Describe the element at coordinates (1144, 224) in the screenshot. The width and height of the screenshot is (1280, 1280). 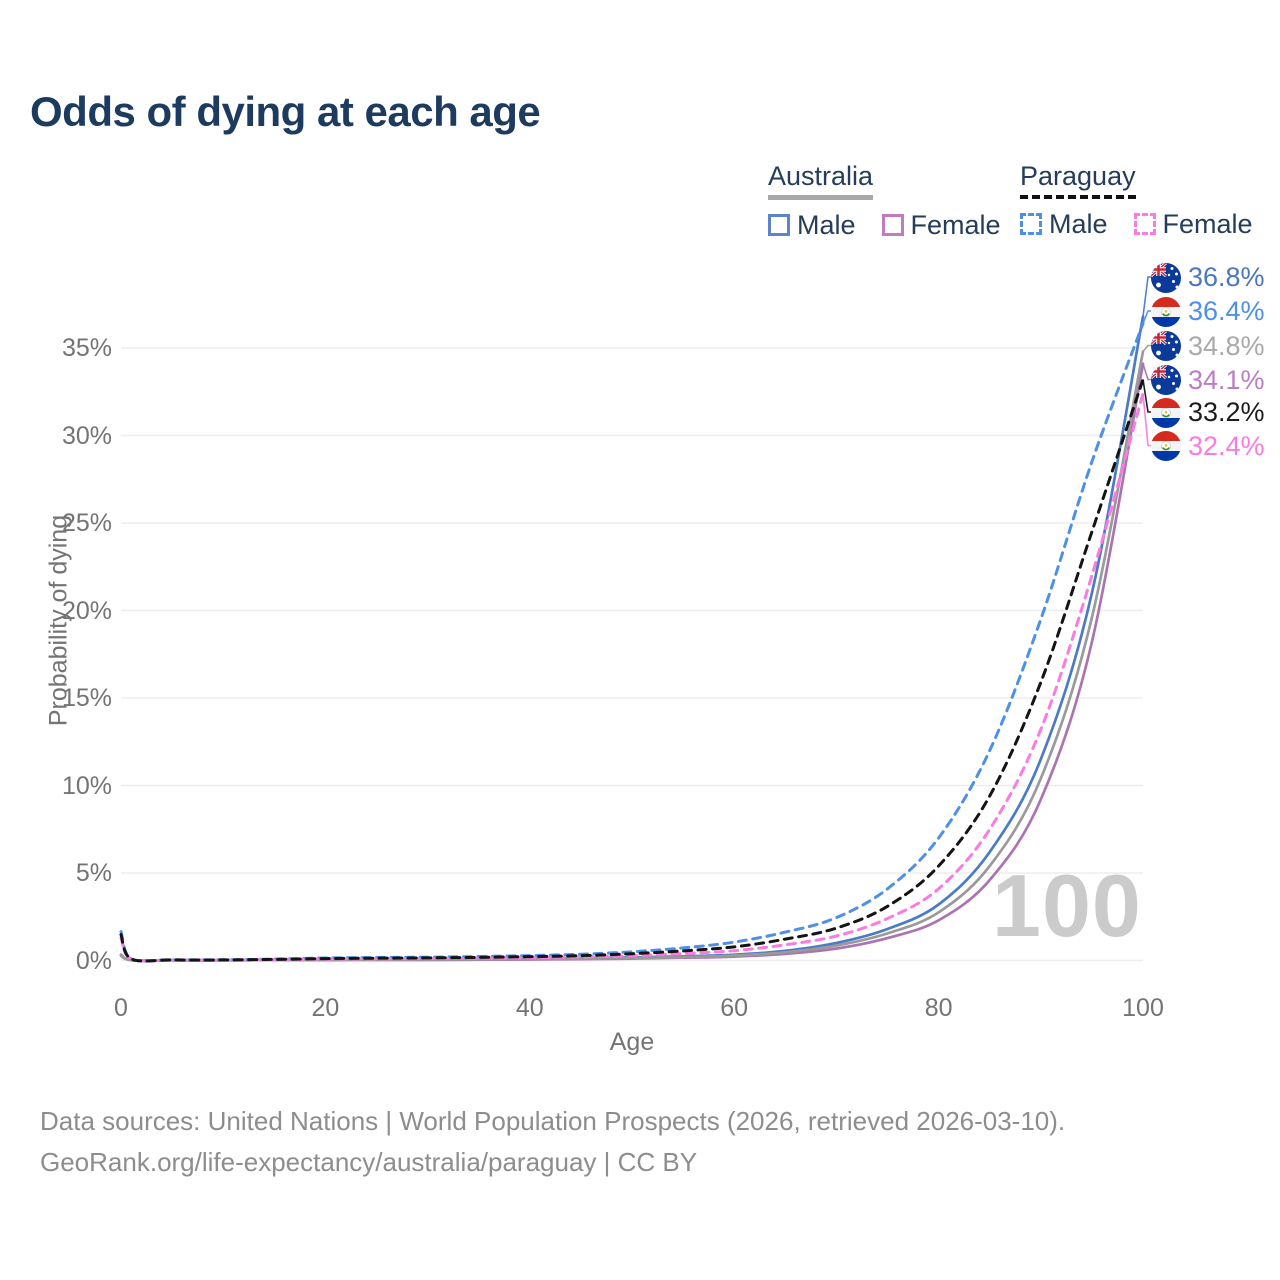
I see `paraguay-female-swatch-icon` at that location.